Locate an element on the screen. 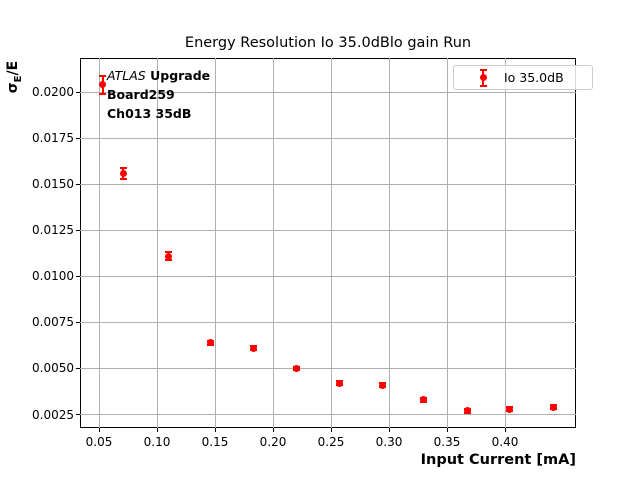 The height and width of the screenshot is (480, 640). x-tick-label: 0.15 is located at coordinates (215, 442).